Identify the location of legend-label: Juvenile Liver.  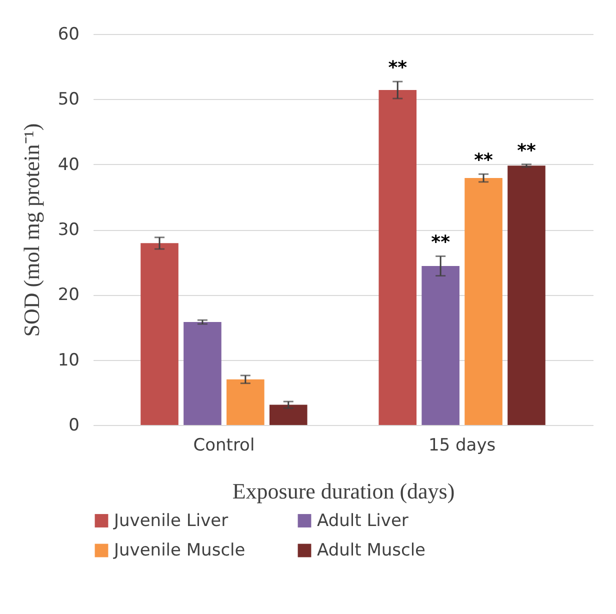
(170, 520).